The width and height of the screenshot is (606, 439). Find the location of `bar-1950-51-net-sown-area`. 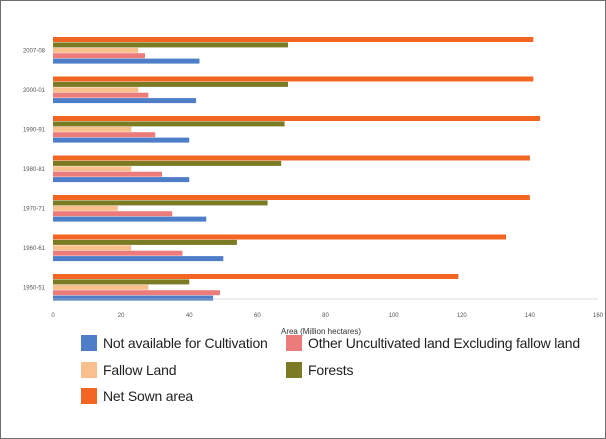

bar-1950-51-net-sown-area is located at coordinates (256, 276).